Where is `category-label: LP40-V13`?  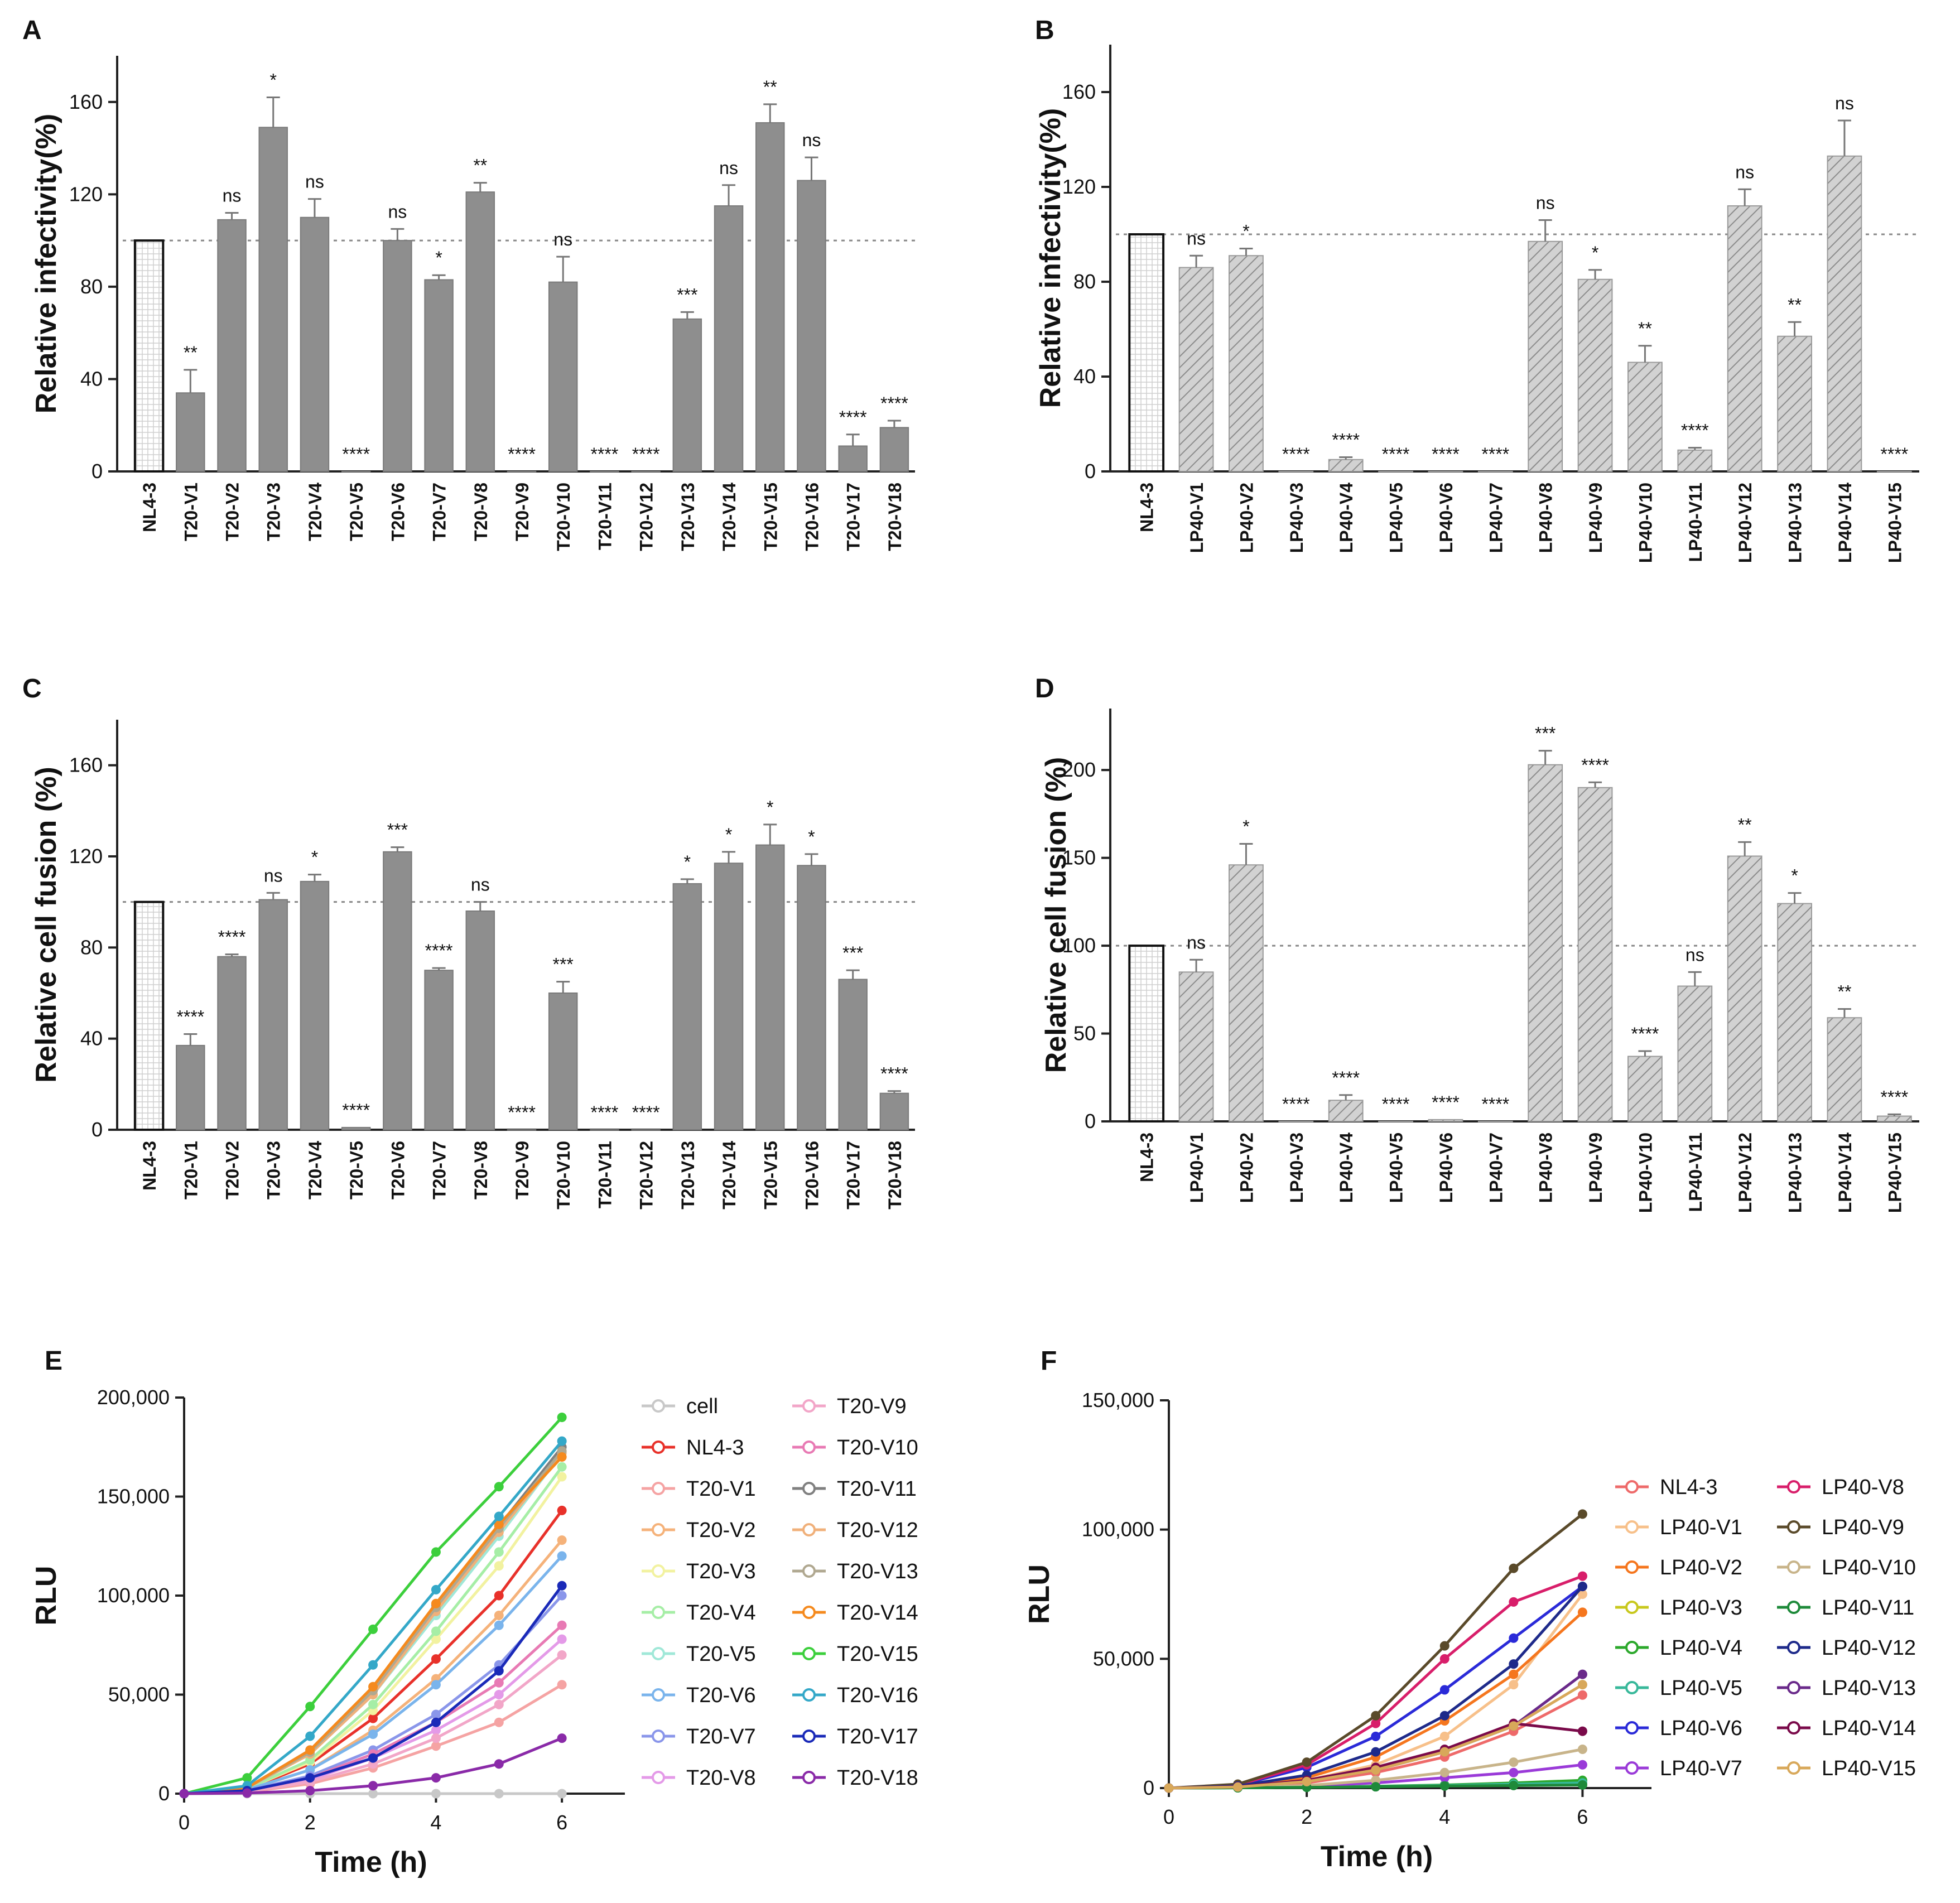
category-label: LP40-V13 is located at coordinates (1795, 1173).